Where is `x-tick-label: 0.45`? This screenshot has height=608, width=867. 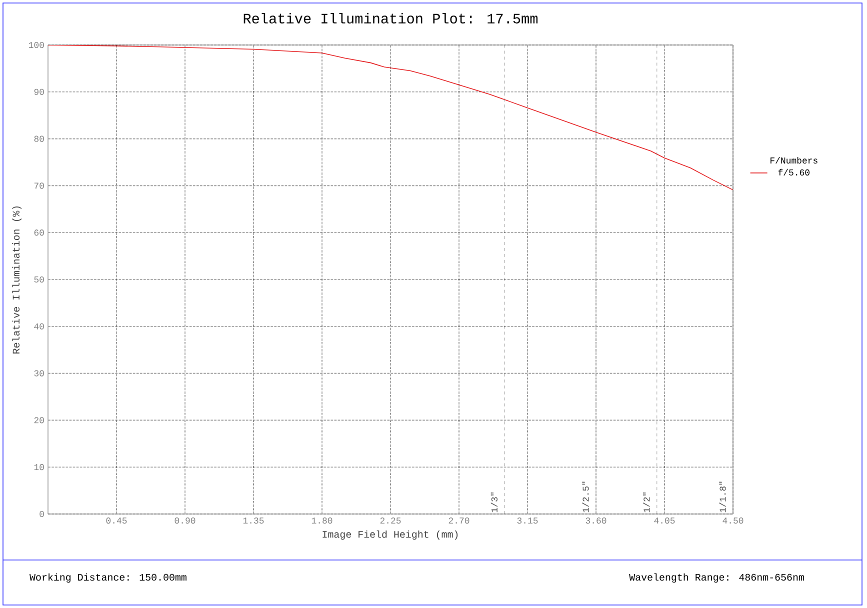 x-tick-label: 0.45 is located at coordinates (116, 521).